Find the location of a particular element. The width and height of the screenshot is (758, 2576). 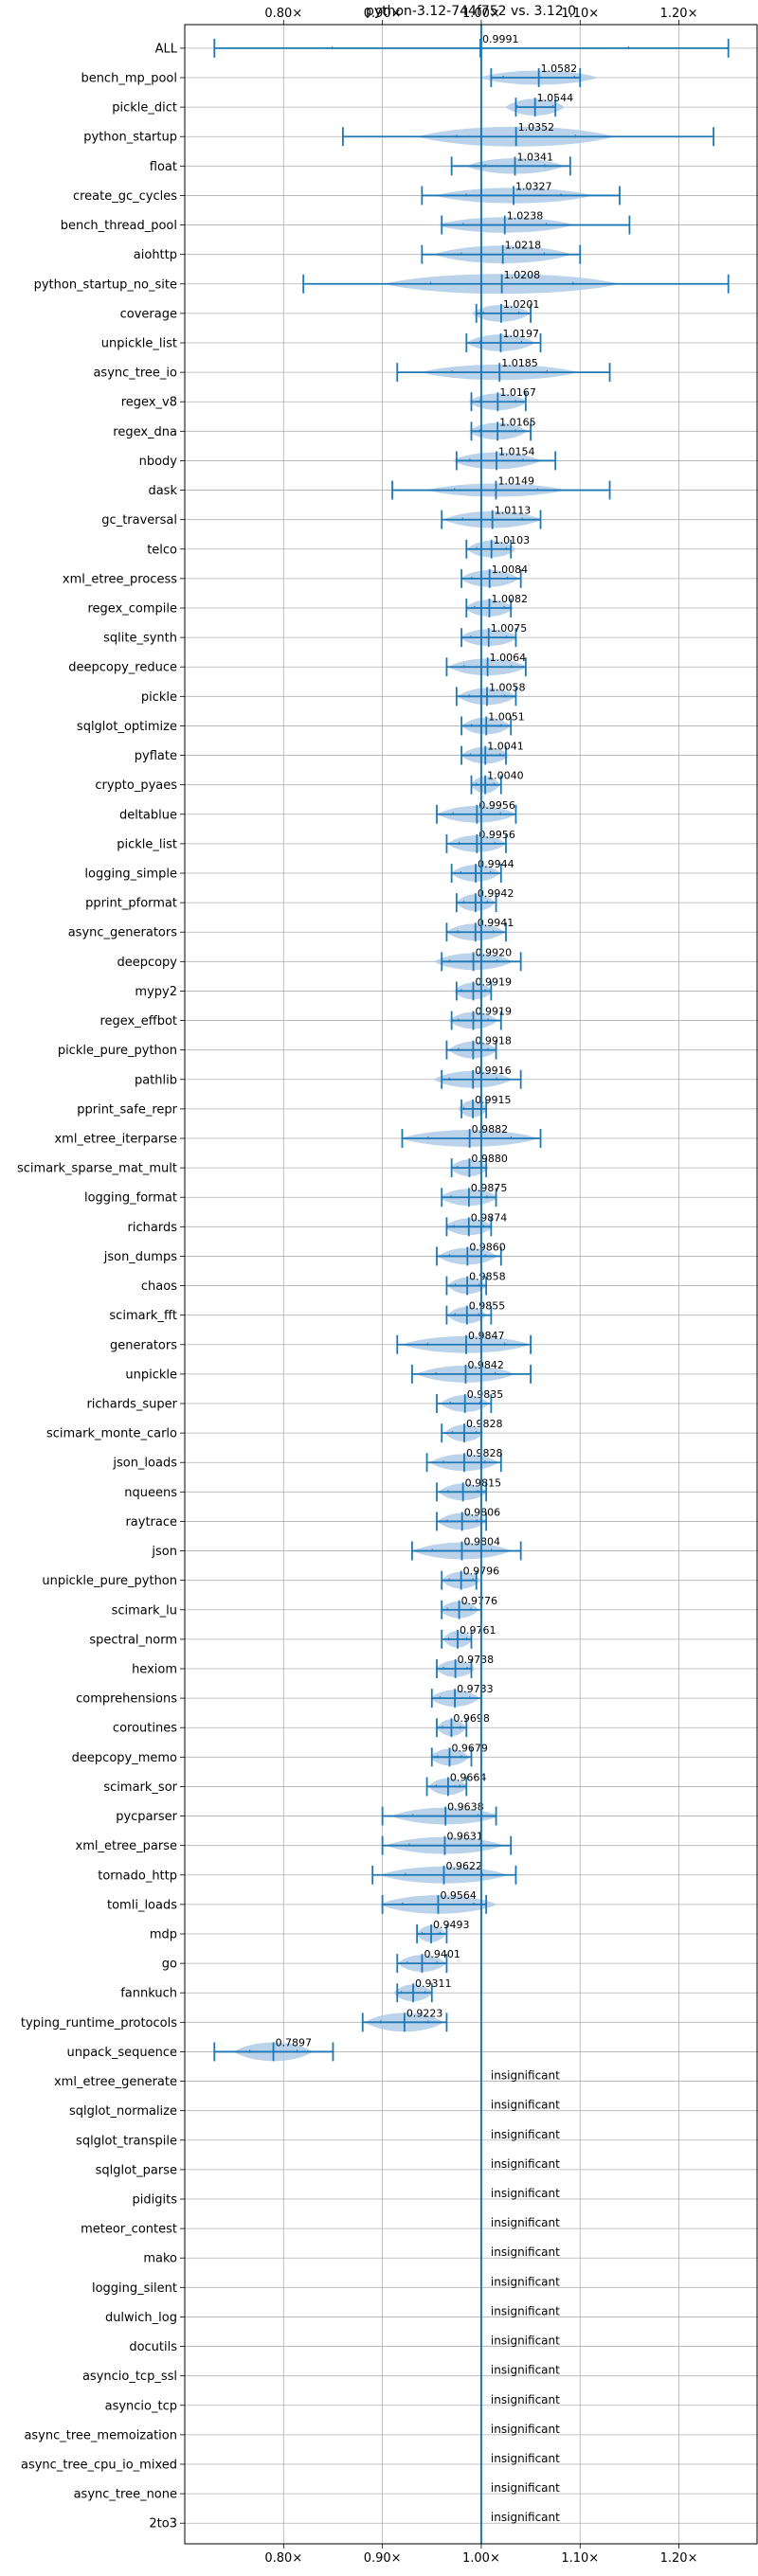

value-label: 0.9875 is located at coordinates (489, 1188).